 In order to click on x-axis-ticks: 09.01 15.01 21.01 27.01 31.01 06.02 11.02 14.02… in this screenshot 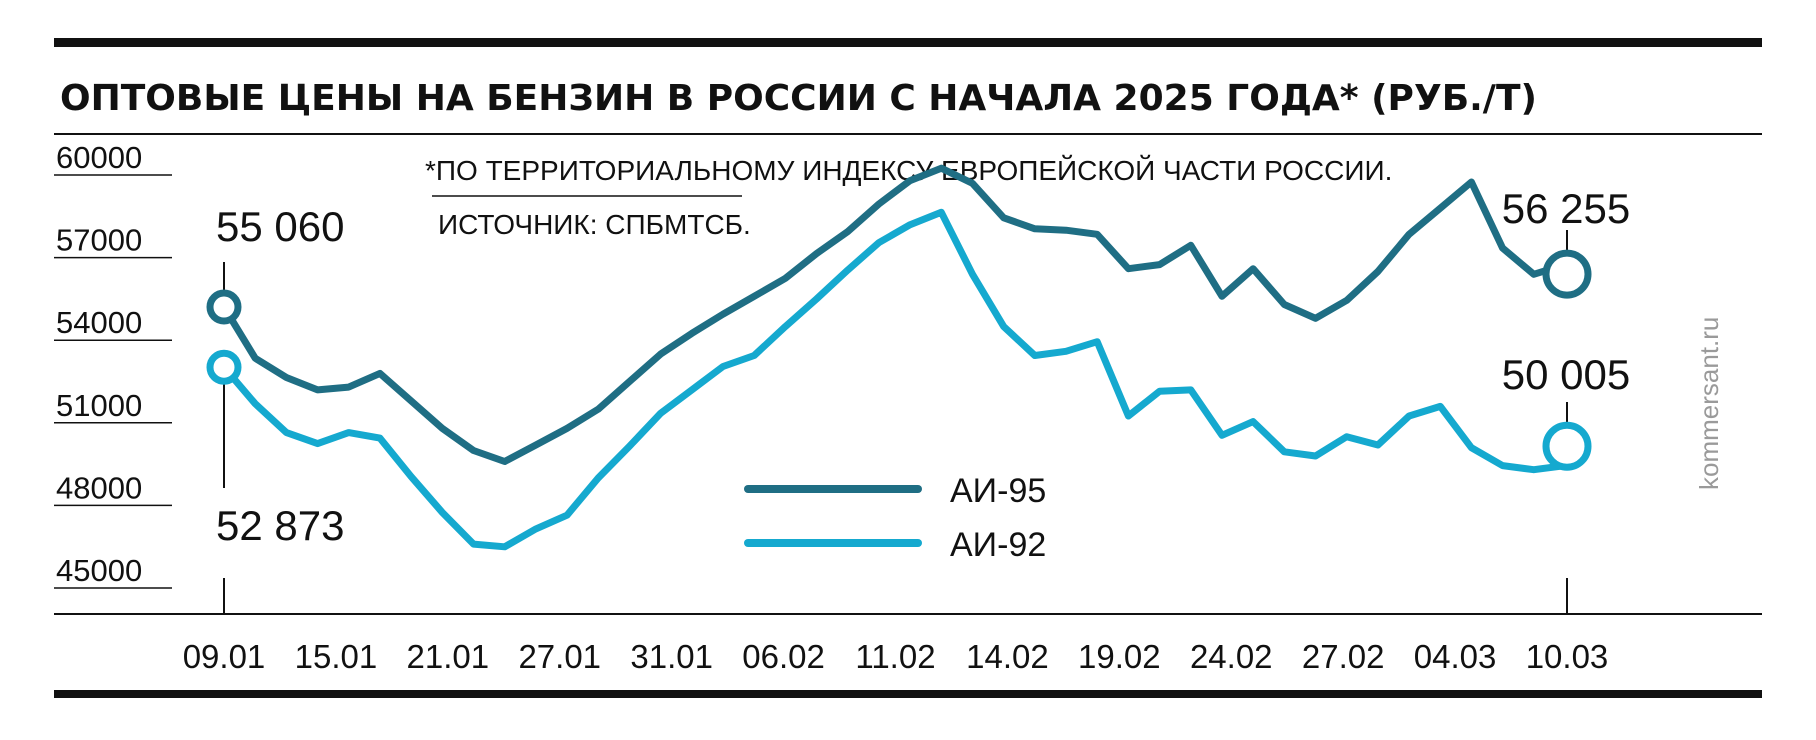, I will do `click(896, 656)`.